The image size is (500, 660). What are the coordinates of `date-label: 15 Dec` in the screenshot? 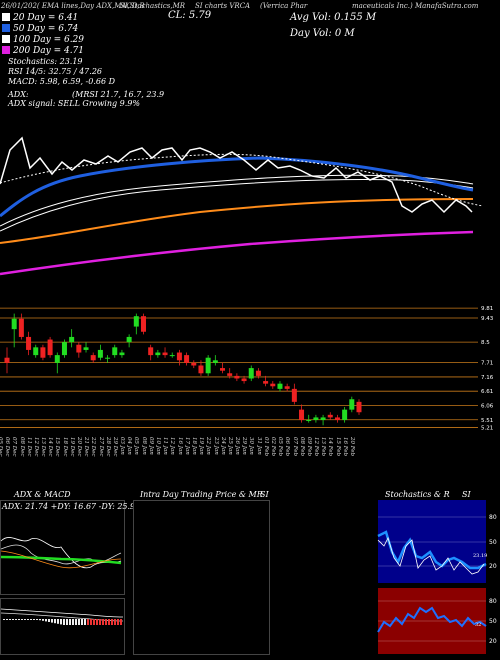 It's located at (57, 447).